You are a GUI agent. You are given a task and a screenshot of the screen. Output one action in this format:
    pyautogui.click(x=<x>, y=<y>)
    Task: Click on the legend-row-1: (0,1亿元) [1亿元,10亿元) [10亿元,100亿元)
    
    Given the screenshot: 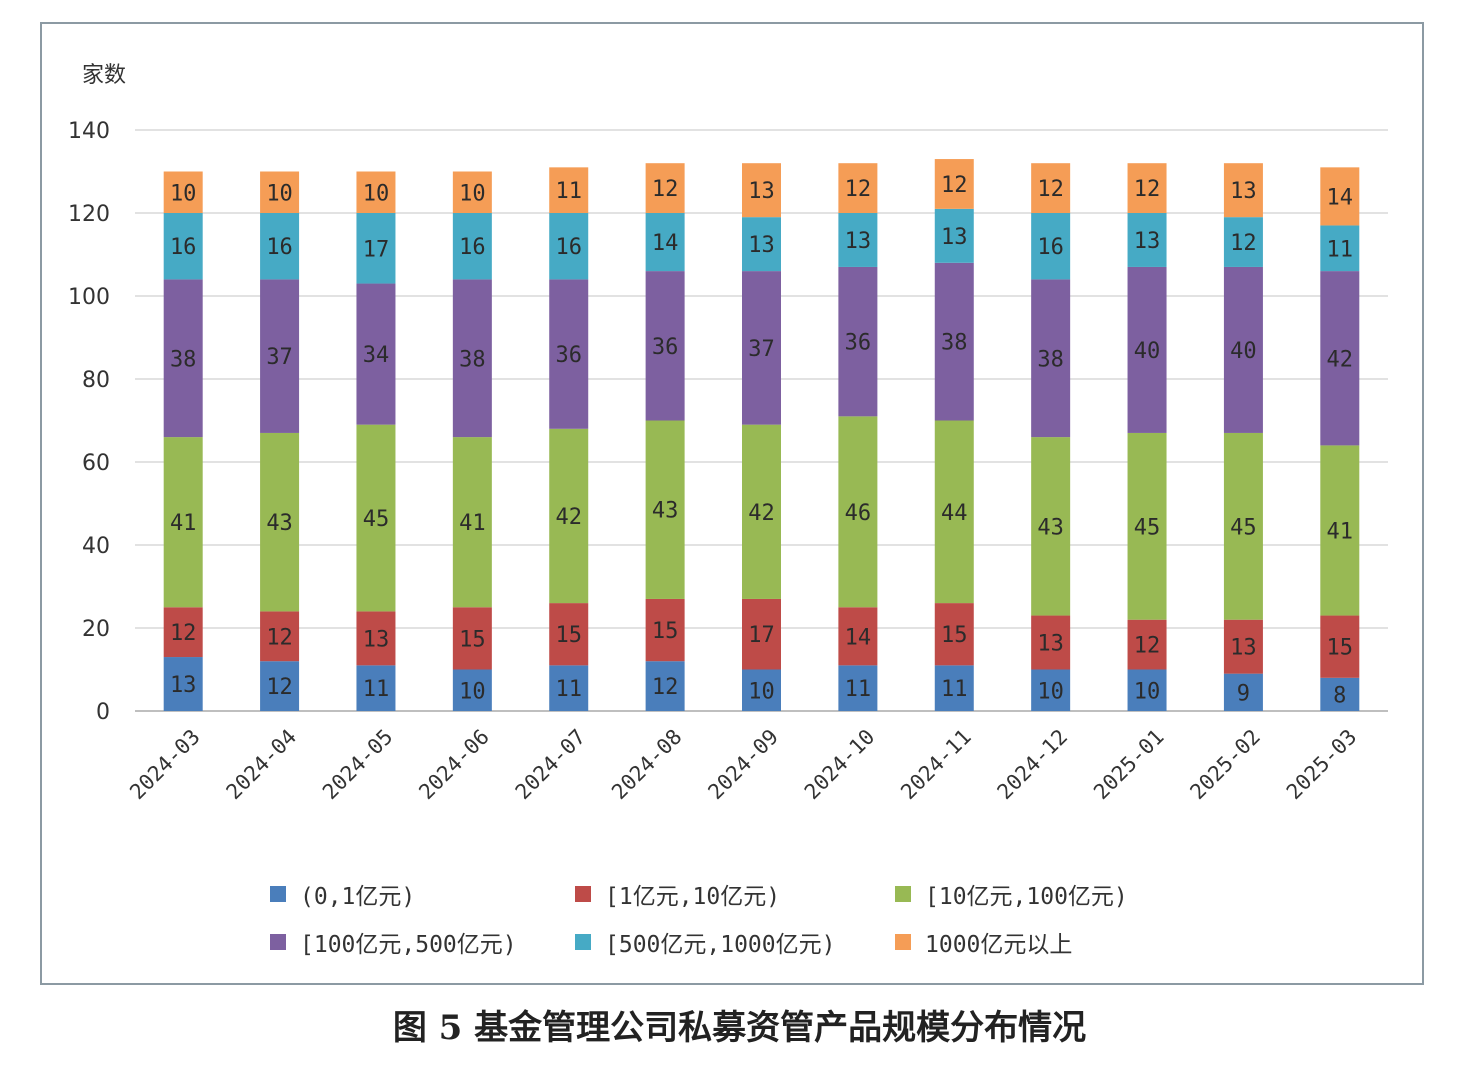 What is the action you would take?
    pyautogui.click(x=750, y=894)
    